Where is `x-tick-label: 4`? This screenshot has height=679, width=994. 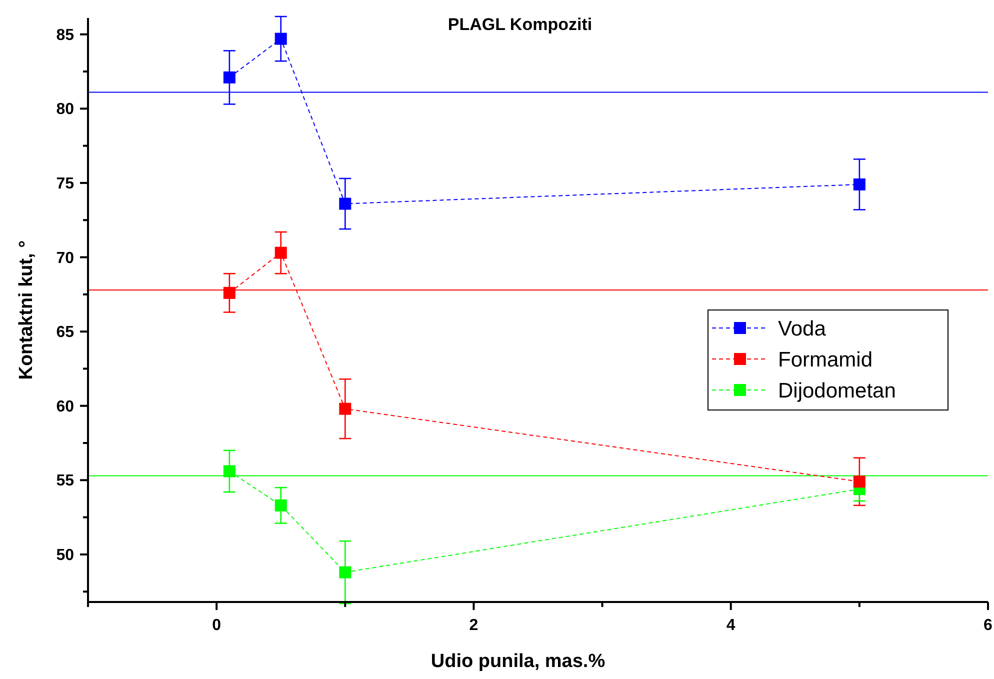 x-tick-label: 4 is located at coordinates (731, 625).